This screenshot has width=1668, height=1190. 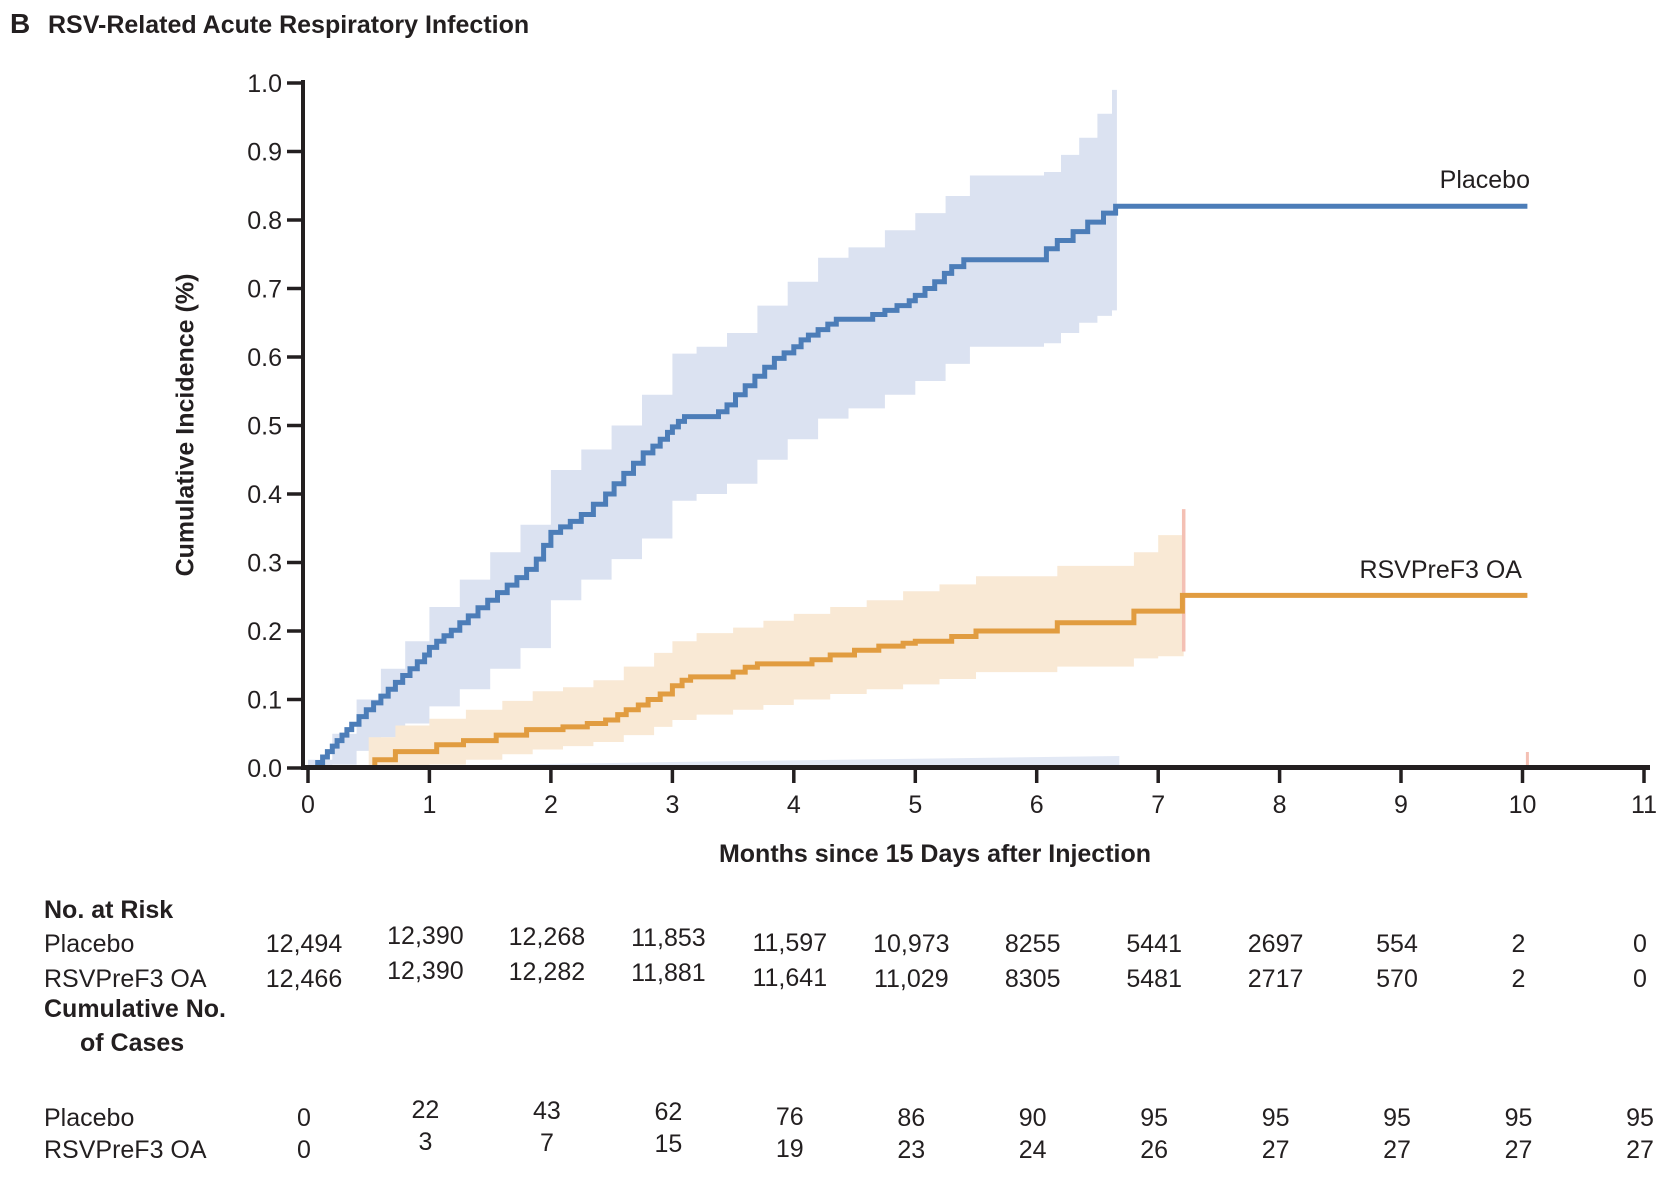 I want to click on y-tick-label: 0.4, so click(x=264, y=495).